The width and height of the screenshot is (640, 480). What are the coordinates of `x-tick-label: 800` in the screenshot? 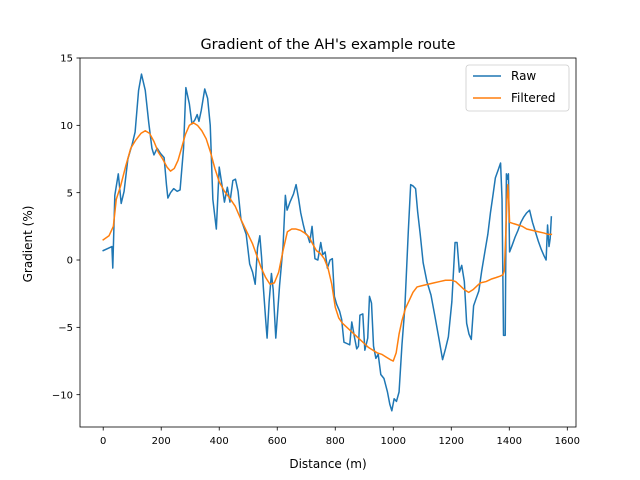 It's located at (335, 441).